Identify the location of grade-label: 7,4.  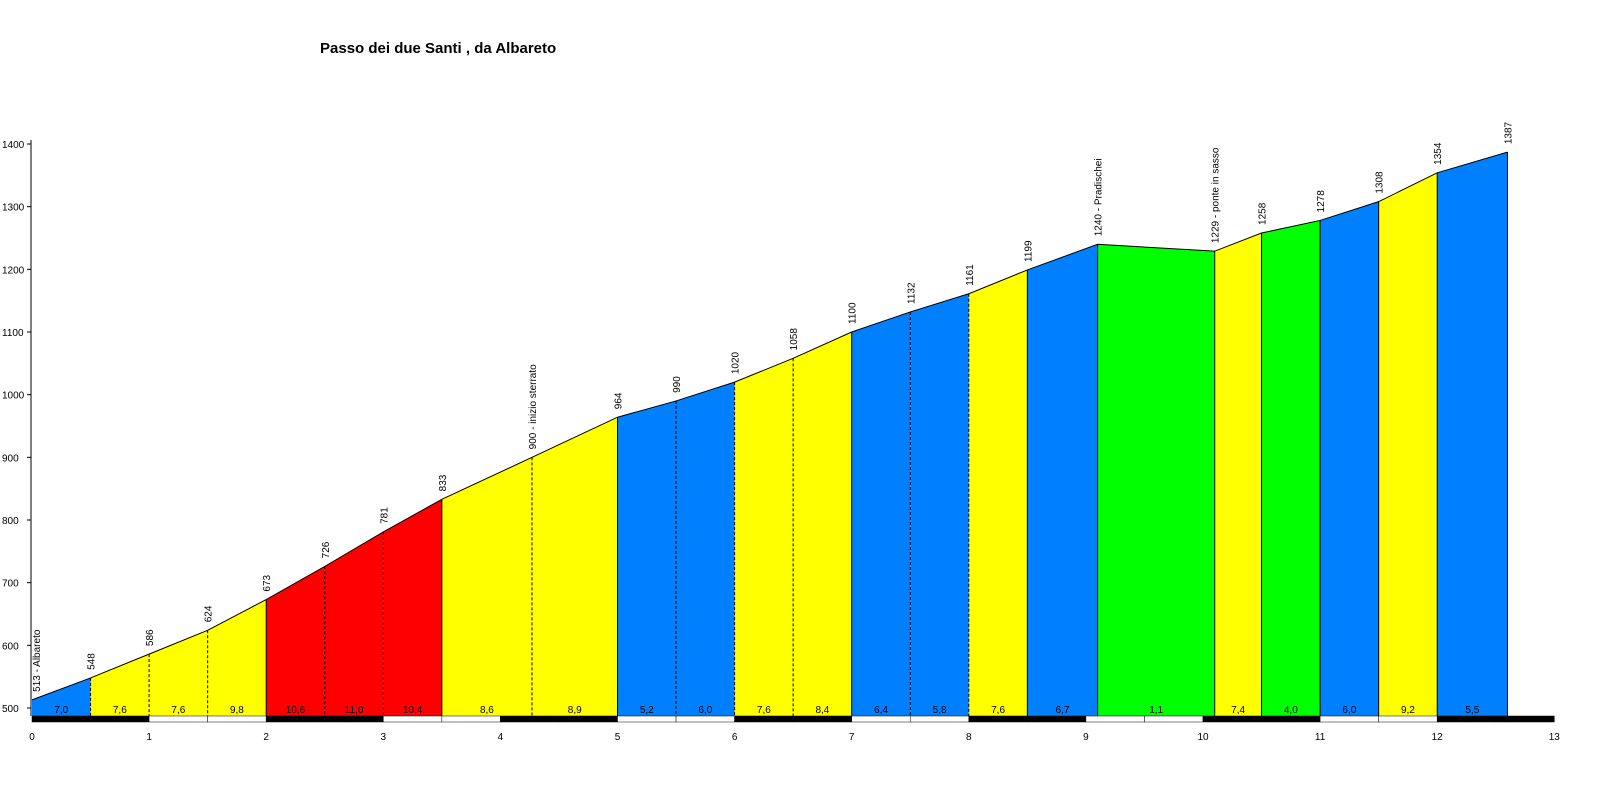
(1238, 710).